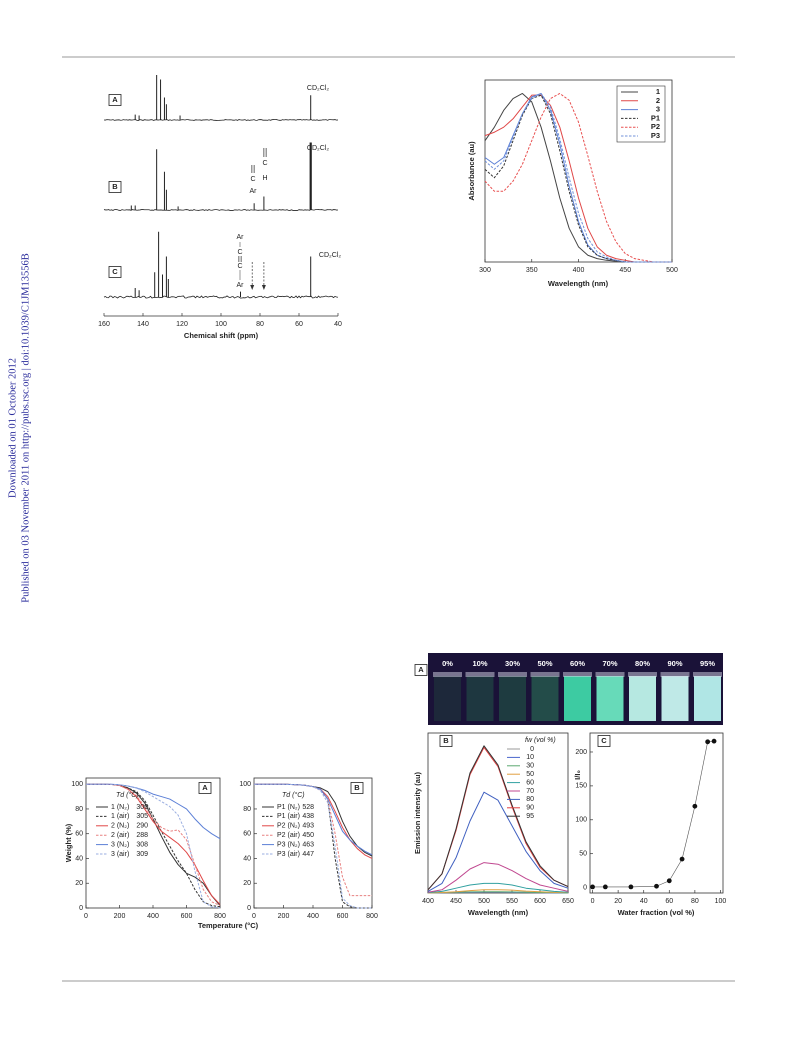 The width and height of the screenshot is (793, 1039). Describe the element at coordinates (68, 842) in the screenshot. I see `y-axis-label: Weight (%)` at that location.